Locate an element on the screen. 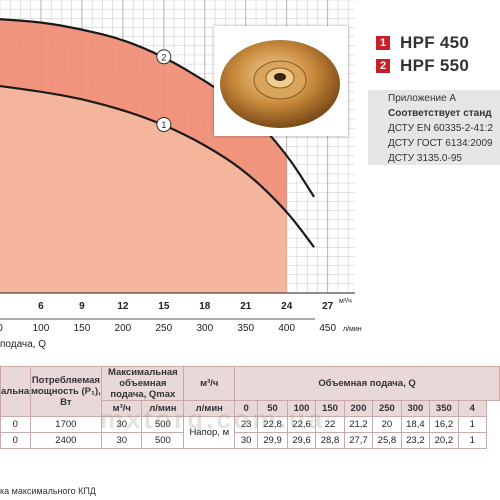 The width and height of the screenshot is (500, 500). x2-tick-label: 400 is located at coordinates (286, 328).